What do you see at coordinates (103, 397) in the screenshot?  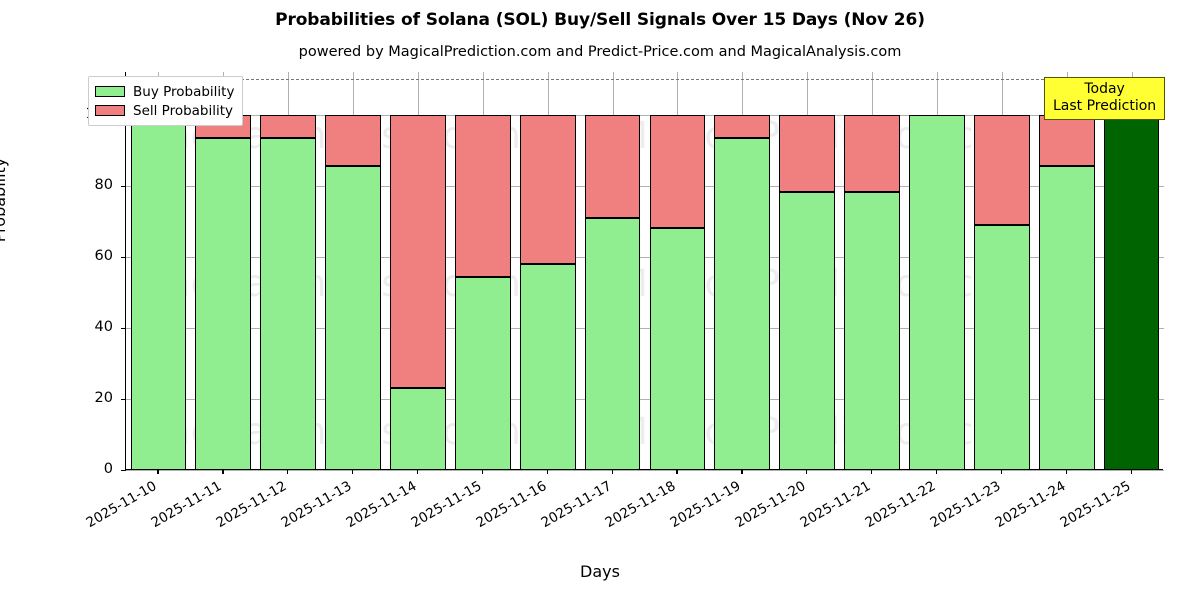 I see `y-tick-label: 20` at bounding box center [103, 397].